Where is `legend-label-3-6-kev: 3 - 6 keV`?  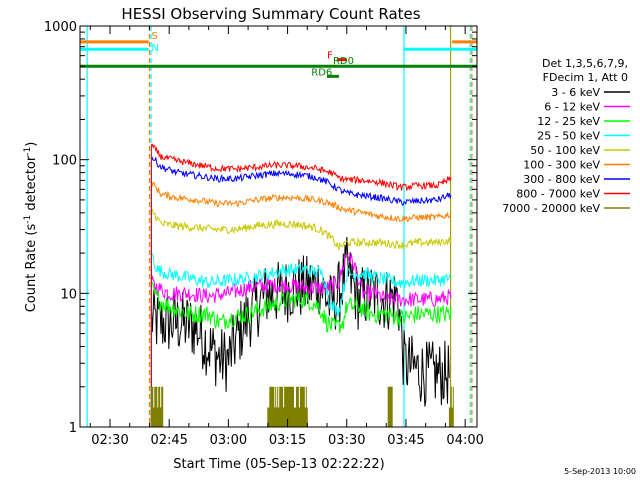
legend-label-3-6-kev: 3 - 6 keV is located at coordinates (575, 92).